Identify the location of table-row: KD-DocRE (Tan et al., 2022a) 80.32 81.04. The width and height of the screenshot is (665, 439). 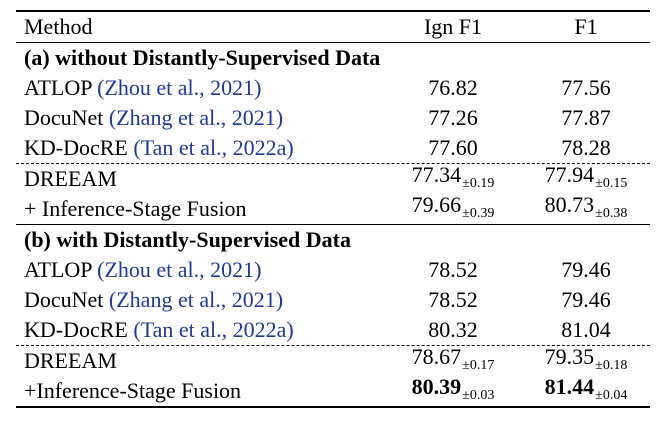
(333, 330).